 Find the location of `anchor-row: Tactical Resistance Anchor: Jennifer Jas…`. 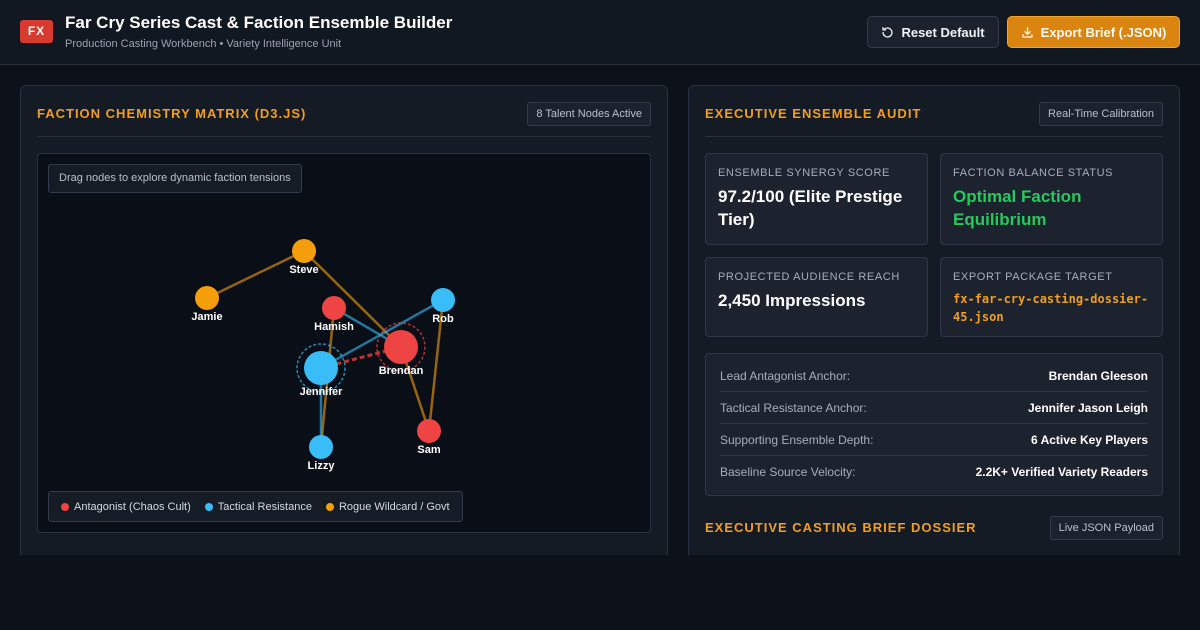

anchor-row: Tactical Resistance Anchor: Jennifer Jas… is located at coordinates (934, 408).